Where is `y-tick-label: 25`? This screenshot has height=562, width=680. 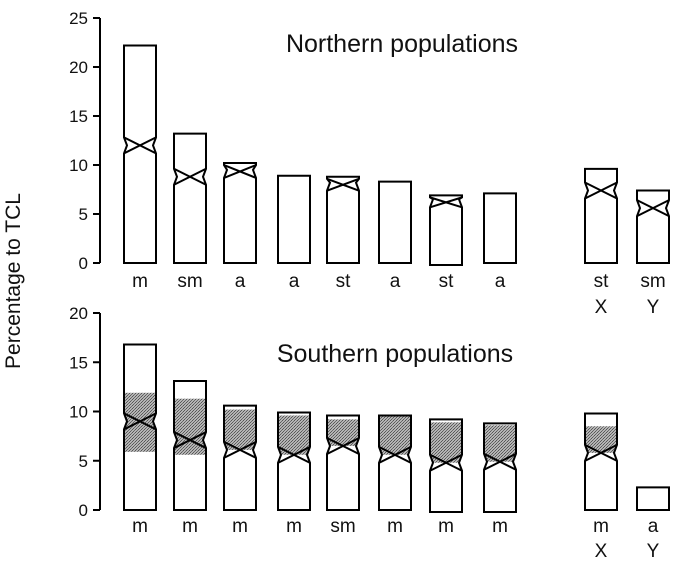
y-tick-label: 25 is located at coordinates (78, 18).